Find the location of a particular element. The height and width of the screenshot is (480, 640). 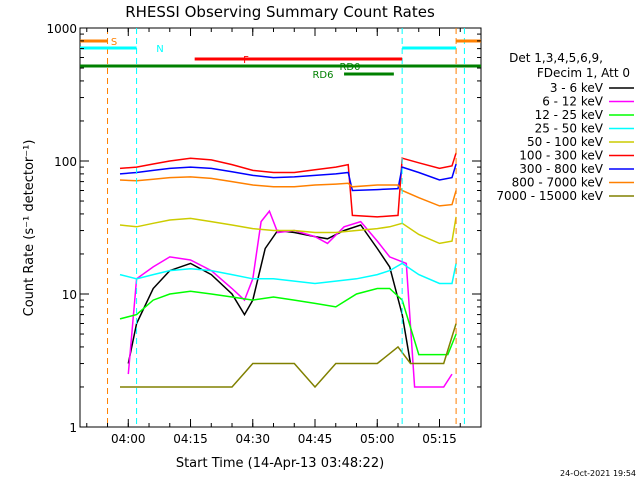

y-tick-label: 100 is located at coordinates (65, 162).